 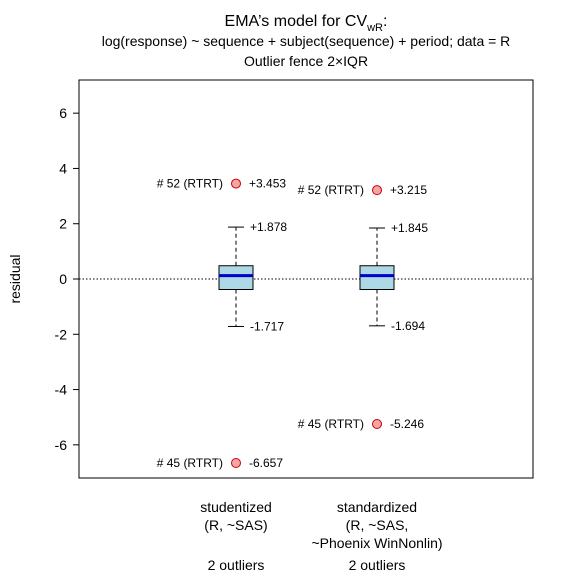 I want to click on category-label-line: studentized, so click(x=236, y=507).